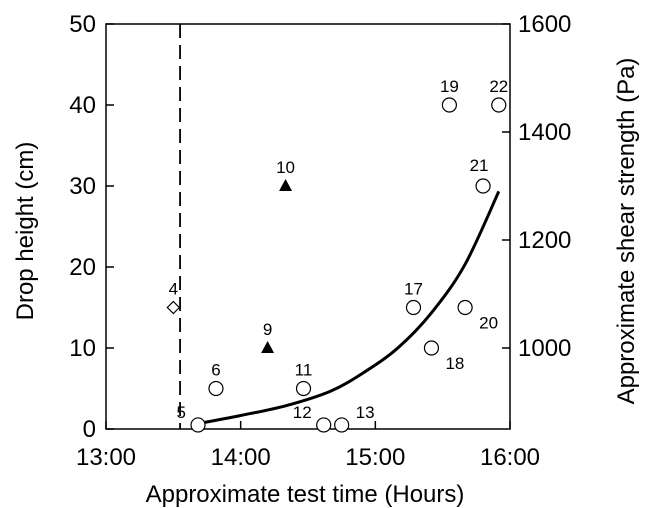 The image size is (651, 508). Describe the element at coordinates (365, 412) in the screenshot. I see `point-label: 13` at that location.